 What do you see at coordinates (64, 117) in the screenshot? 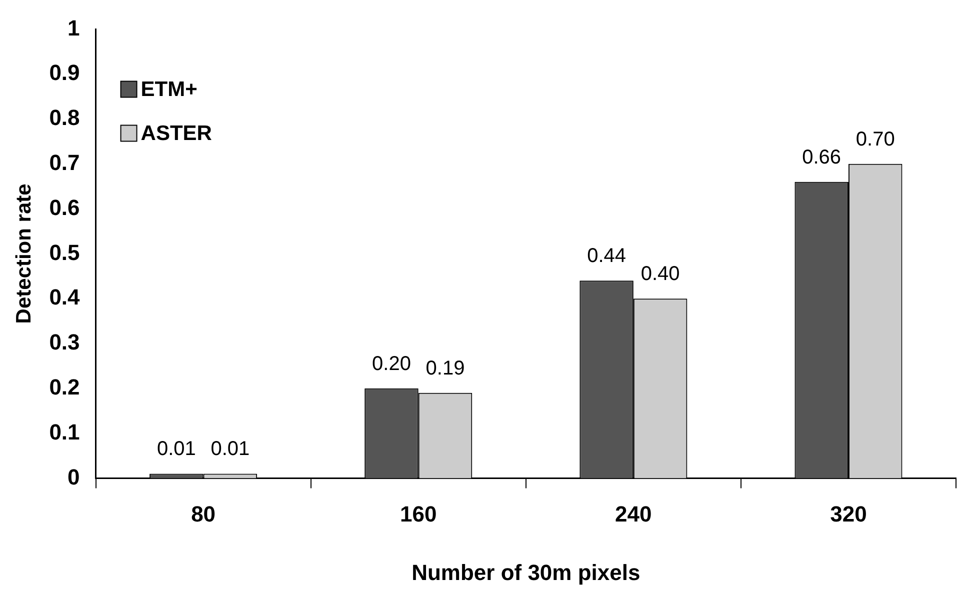
I see `y-tick-label: 0.8` at bounding box center [64, 117].